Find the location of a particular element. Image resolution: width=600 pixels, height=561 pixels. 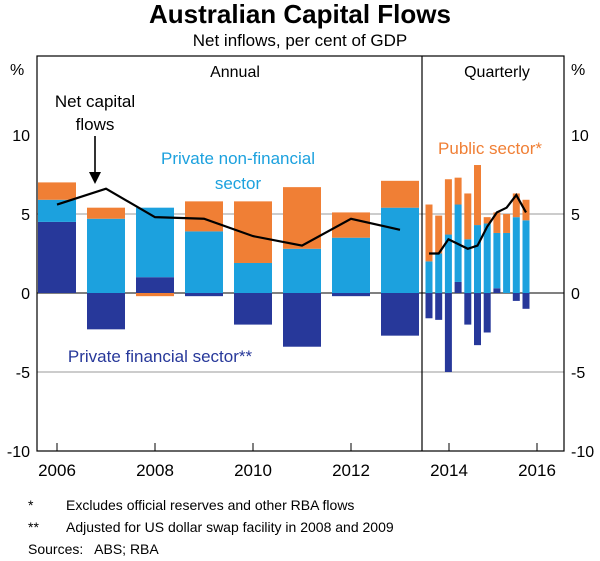

bar-private_financial-2014Q1 is located at coordinates (429, 306).